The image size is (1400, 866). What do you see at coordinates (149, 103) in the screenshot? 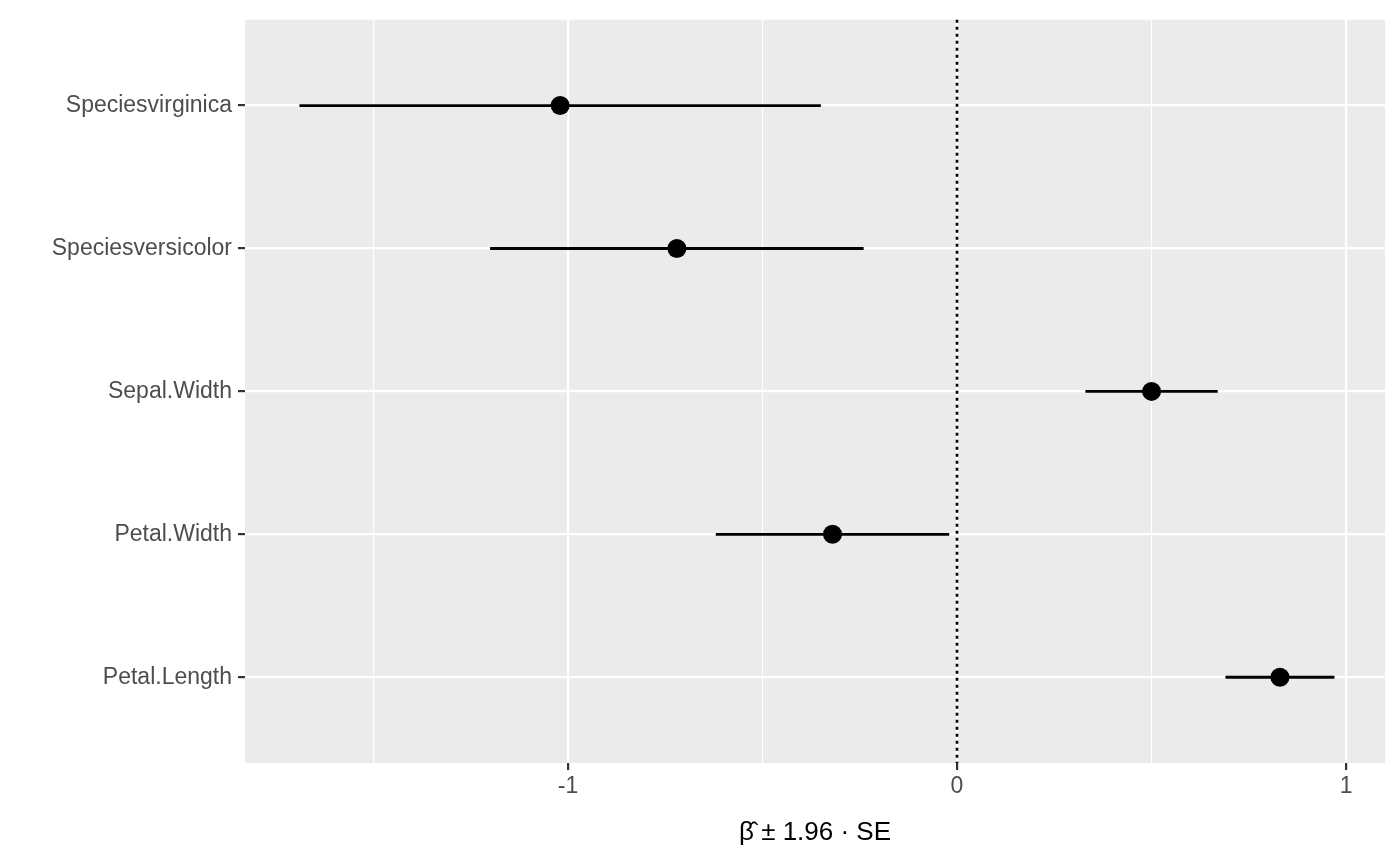
I see `y-tick-label: Speciesvirginica` at bounding box center [149, 103].